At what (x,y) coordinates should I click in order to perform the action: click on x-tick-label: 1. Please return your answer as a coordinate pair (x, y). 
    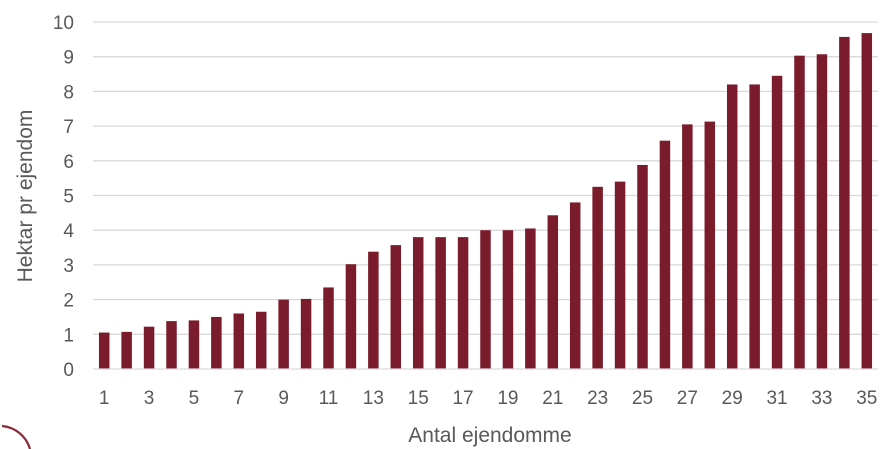
    Looking at the image, I should click on (104, 398).